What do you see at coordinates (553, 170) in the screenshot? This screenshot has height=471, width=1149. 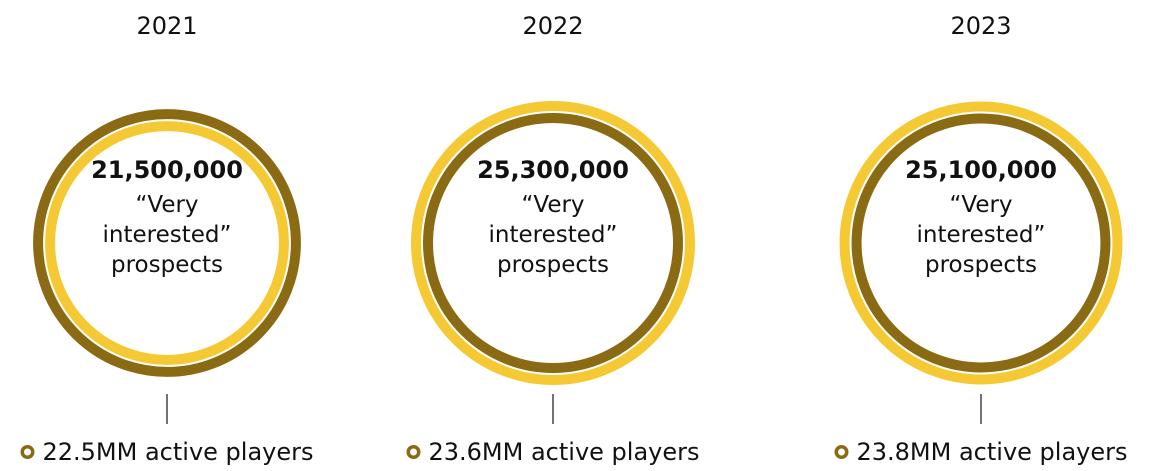 I see `prospects-value-label: 25,300,000` at bounding box center [553, 170].